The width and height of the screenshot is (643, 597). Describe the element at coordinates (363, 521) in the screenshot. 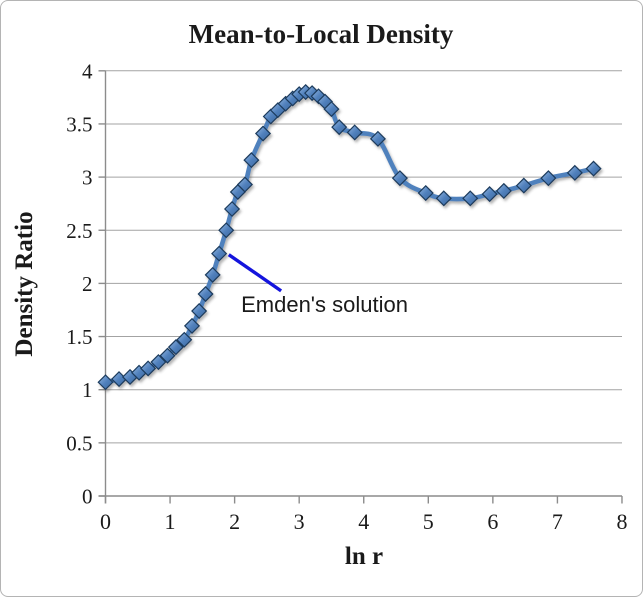

I see `x-tick-label: 4` at that location.